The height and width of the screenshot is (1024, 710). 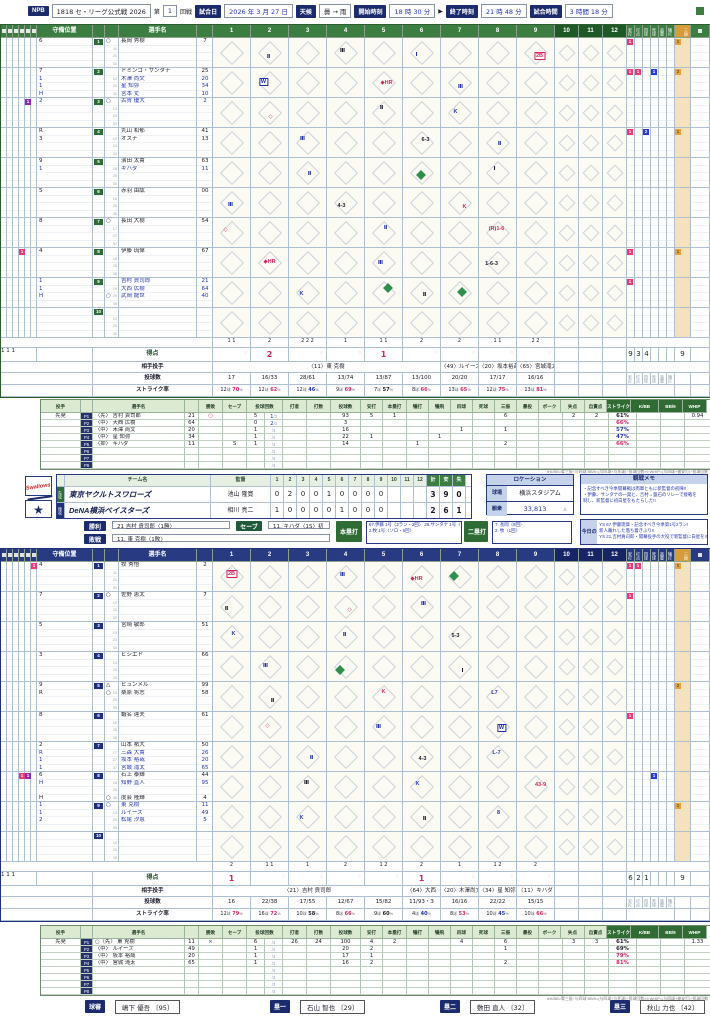 What do you see at coordinates (114, 820) in the screenshot?
I see `line-number: 29` at bounding box center [114, 820].